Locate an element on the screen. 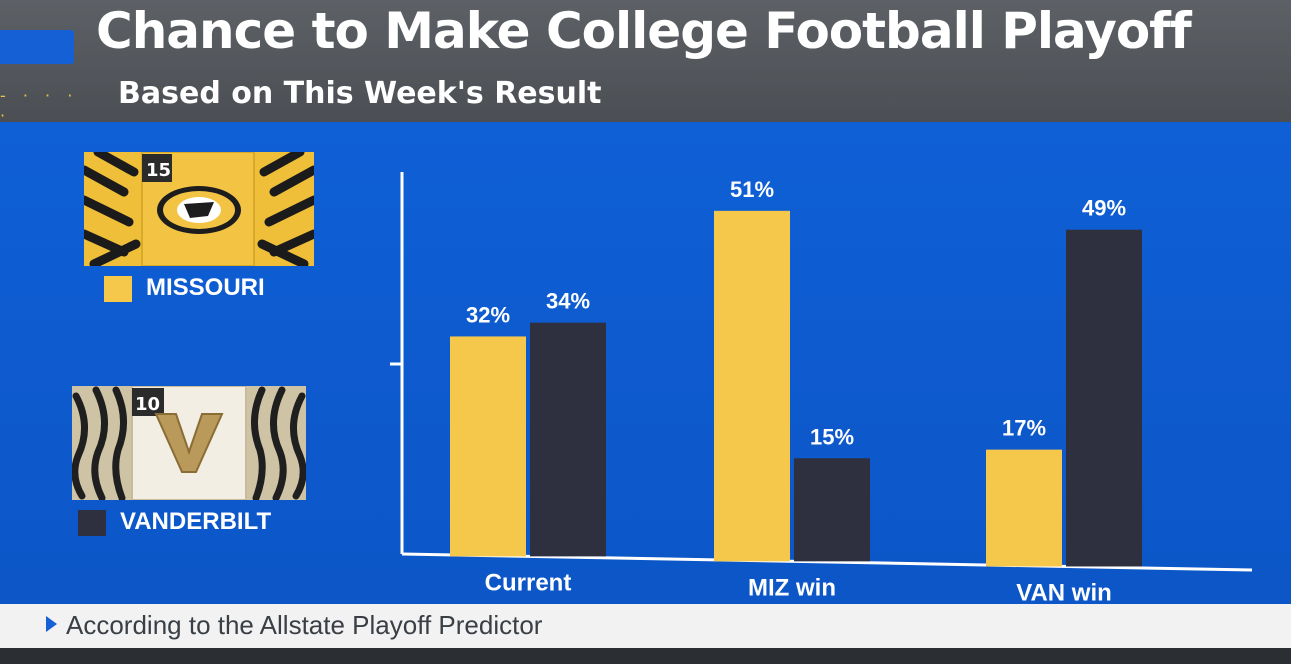 This screenshot has height=664, width=1291. x-axis-line is located at coordinates (827, 562).